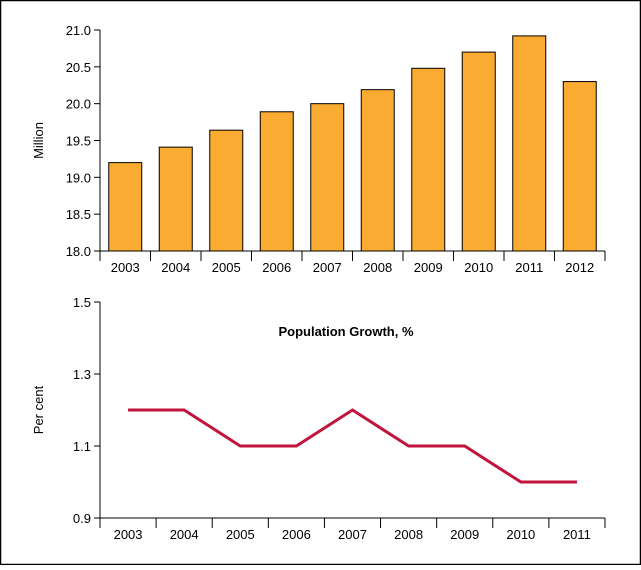 This screenshot has width=641, height=570. I want to click on y-tick-label: 20.0, so click(78, 104).